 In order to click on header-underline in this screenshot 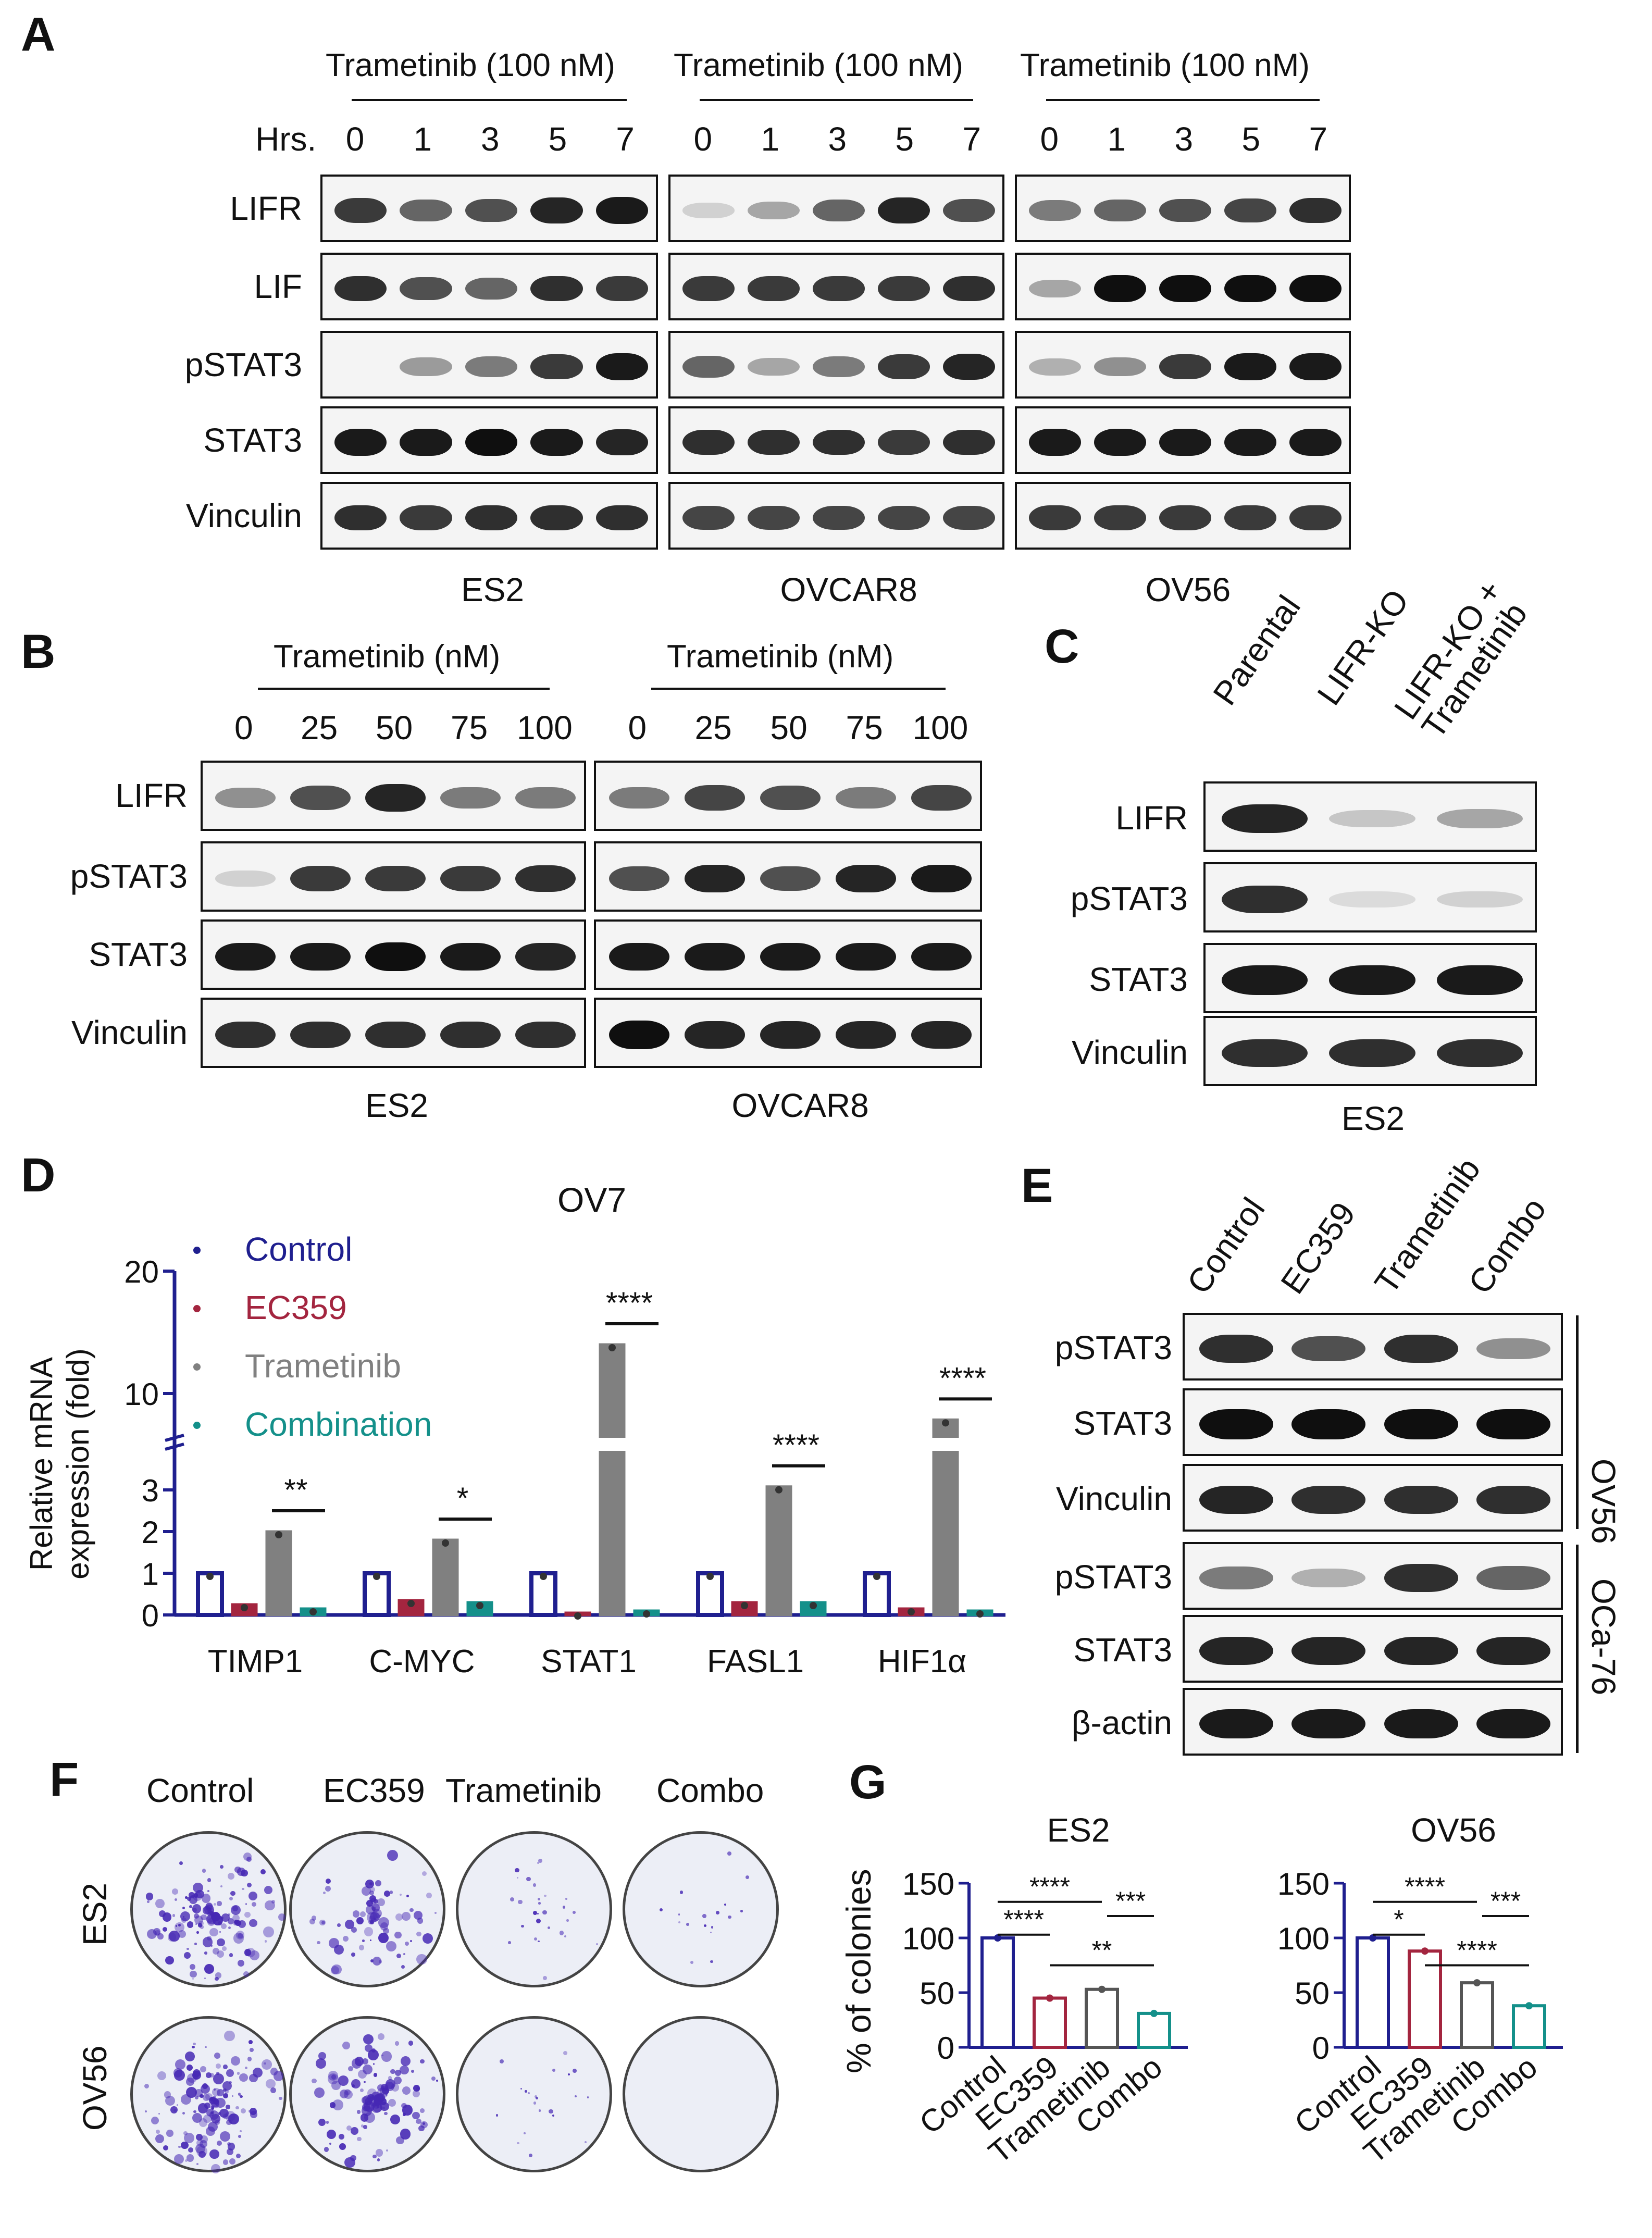, I will do `click(404, 689)`.